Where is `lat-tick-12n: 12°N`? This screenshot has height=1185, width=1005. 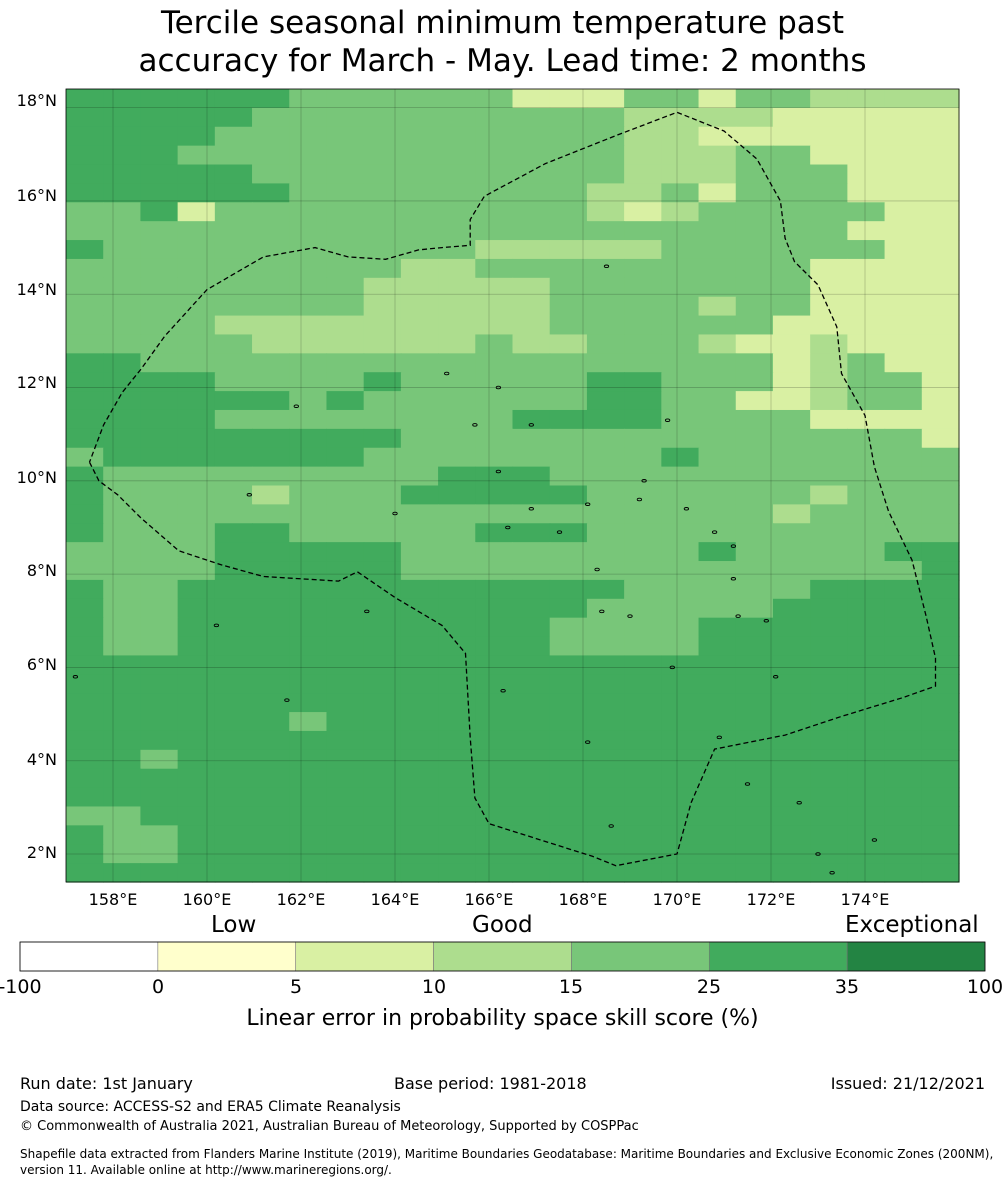
lat-tick-12n: 12°N is located at coordinates (36, 382).